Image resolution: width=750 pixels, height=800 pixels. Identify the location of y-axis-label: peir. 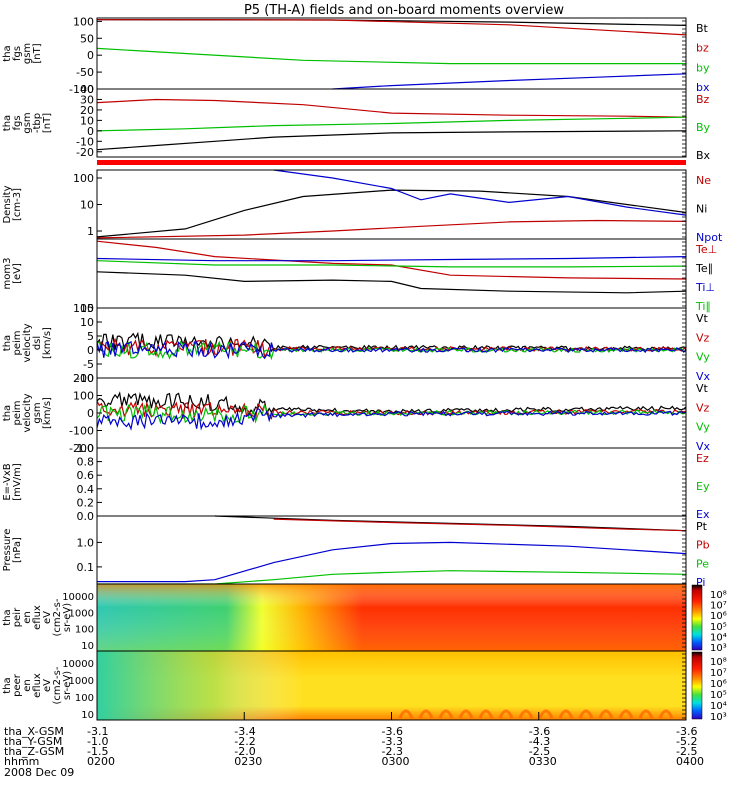
(17, 617).